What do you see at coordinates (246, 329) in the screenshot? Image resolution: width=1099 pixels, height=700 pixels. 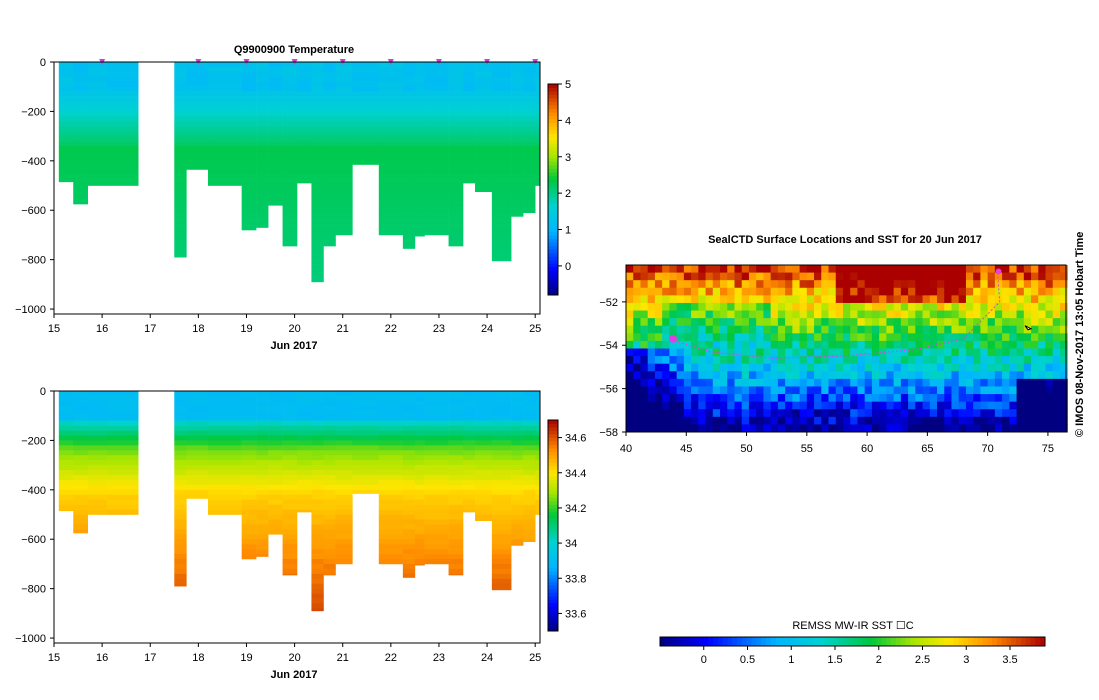 I see `x-tick-label: 19` at bounding box center [246, 329].